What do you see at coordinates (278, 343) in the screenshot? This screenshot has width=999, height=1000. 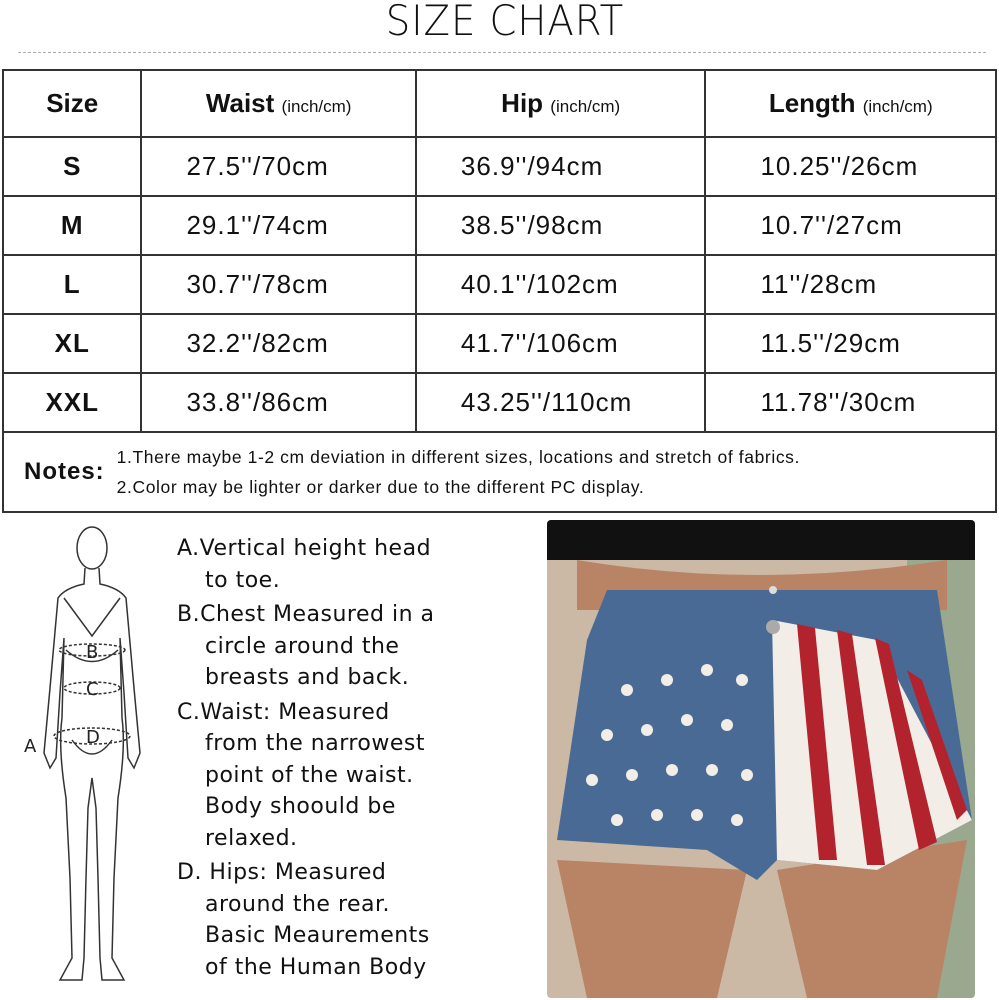 I see `waist-cell: 32.2''/82cm` at bounding box center [278, 343].